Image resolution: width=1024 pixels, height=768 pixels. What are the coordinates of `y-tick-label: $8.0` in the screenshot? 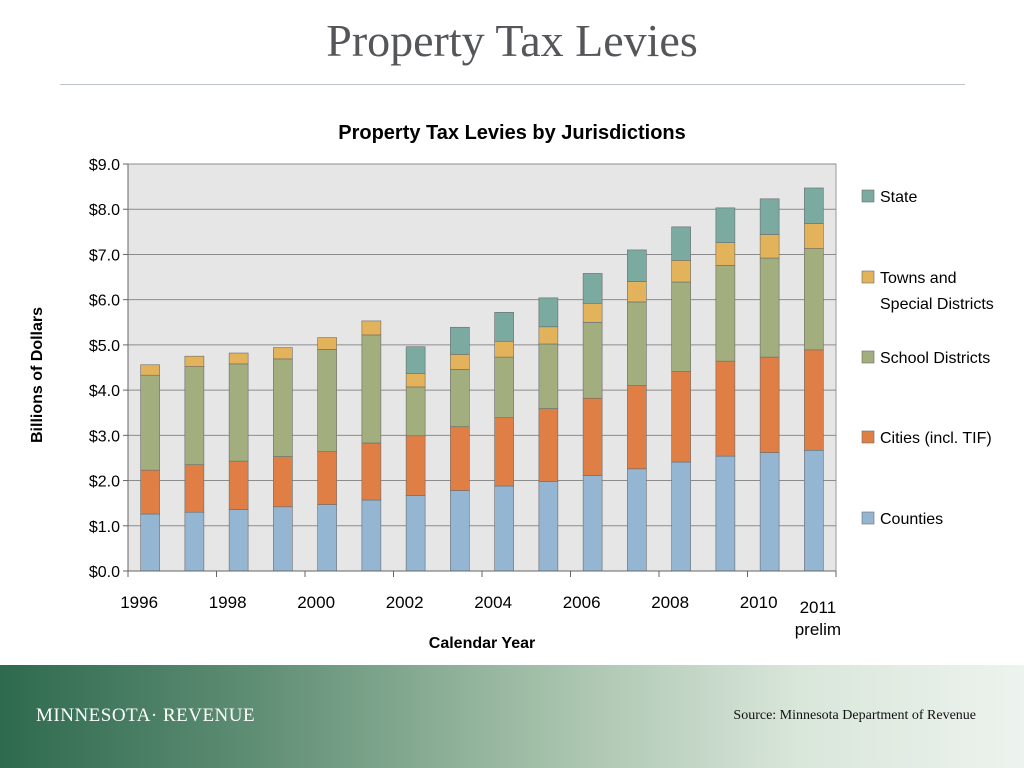 It's located at (104, 210).